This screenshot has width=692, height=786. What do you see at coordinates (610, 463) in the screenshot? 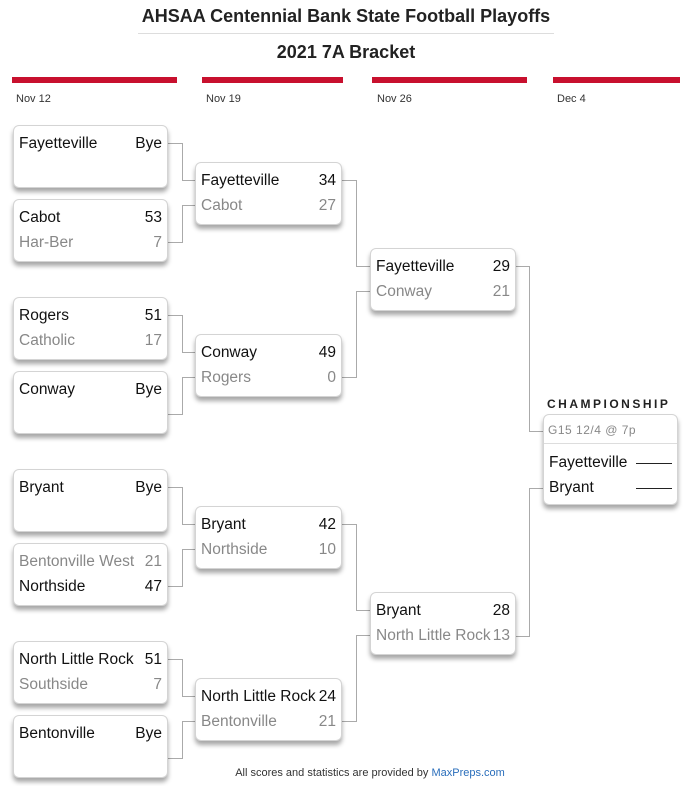
I see `championship-team-row: Fayetteville` at bounding box center [610, 463].